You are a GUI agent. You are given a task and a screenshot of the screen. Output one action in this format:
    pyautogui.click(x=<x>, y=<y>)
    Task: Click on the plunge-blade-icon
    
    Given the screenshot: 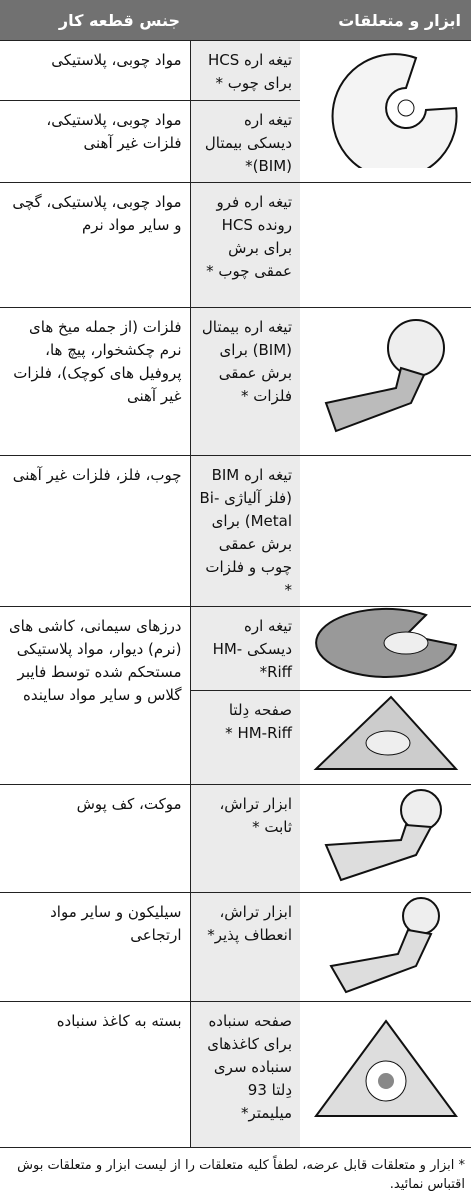 What is the action you would take?
    pyautogui.click(x=384, y=376)
    